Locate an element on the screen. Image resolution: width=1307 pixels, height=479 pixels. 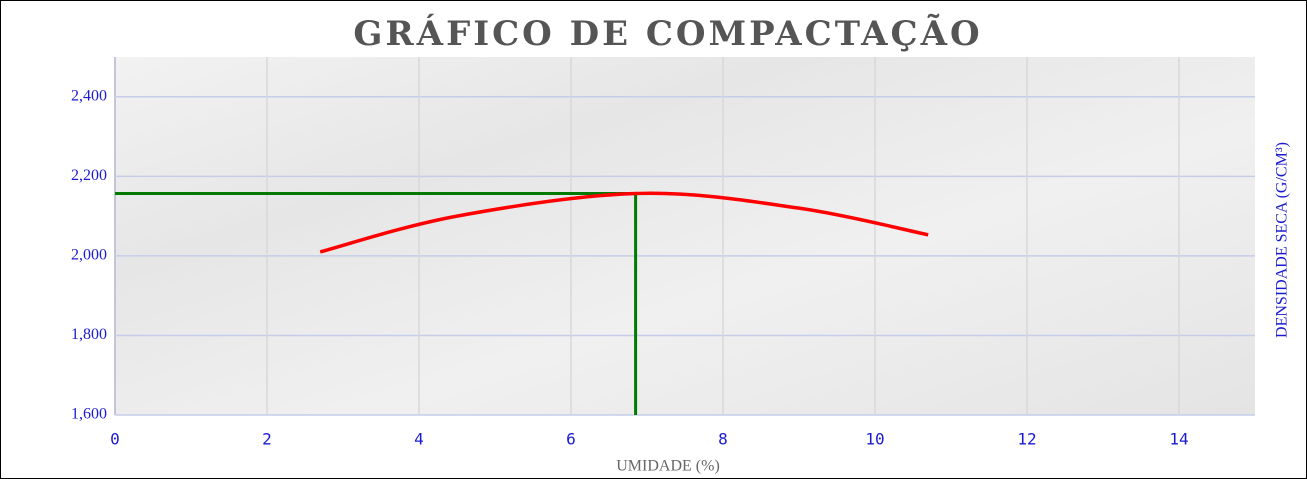
x-tick-label: 4 is located at coordinates (419, 439).